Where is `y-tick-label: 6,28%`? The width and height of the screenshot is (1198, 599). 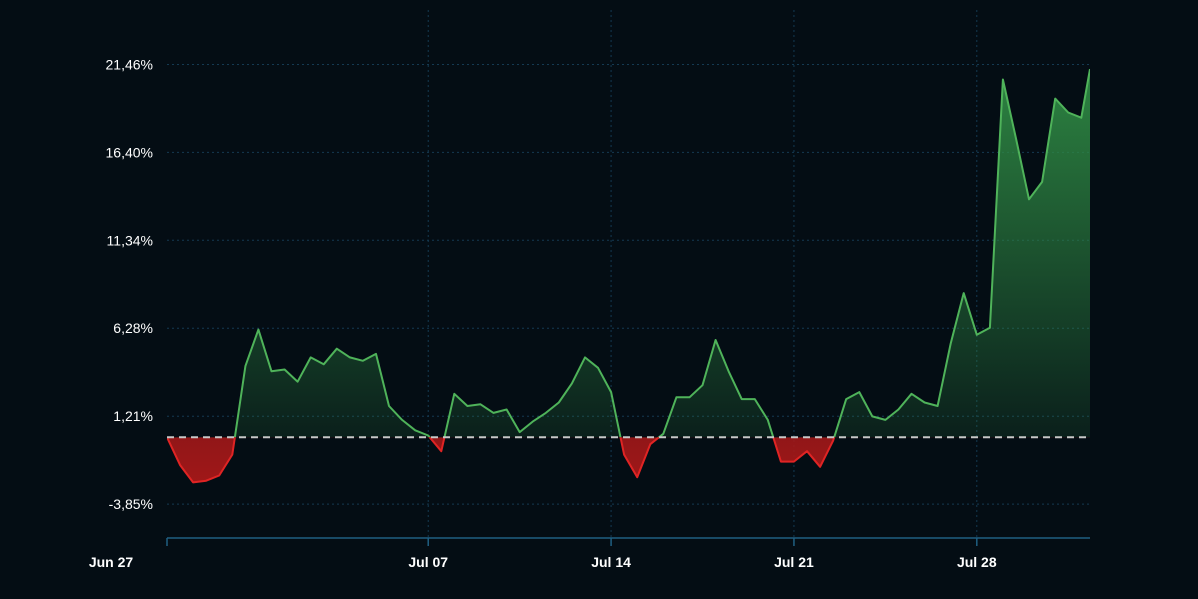 y-tick-label: 6,28% is located at coordinates (133, 328).